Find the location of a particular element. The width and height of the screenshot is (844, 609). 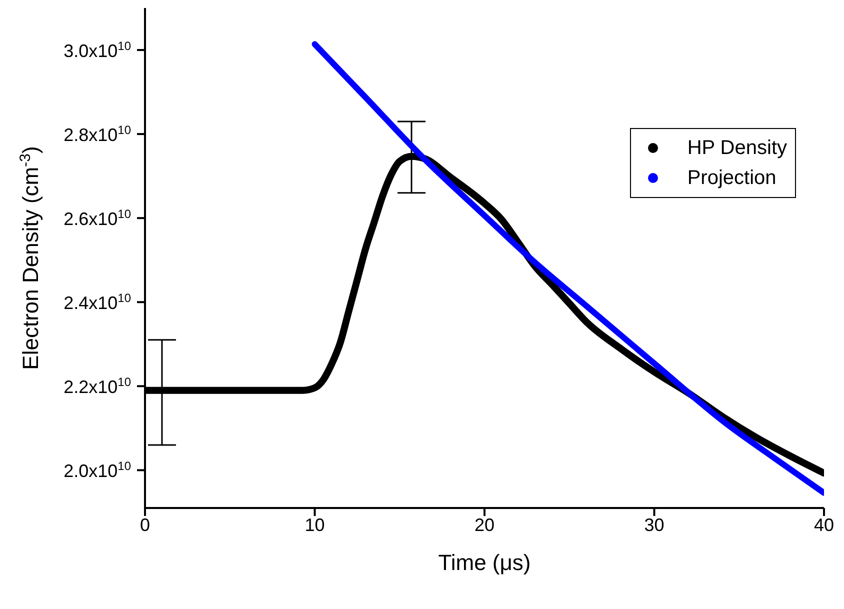

y-tick-label: 2.2x10$^{10}$ is located at coordinates (98, 386).